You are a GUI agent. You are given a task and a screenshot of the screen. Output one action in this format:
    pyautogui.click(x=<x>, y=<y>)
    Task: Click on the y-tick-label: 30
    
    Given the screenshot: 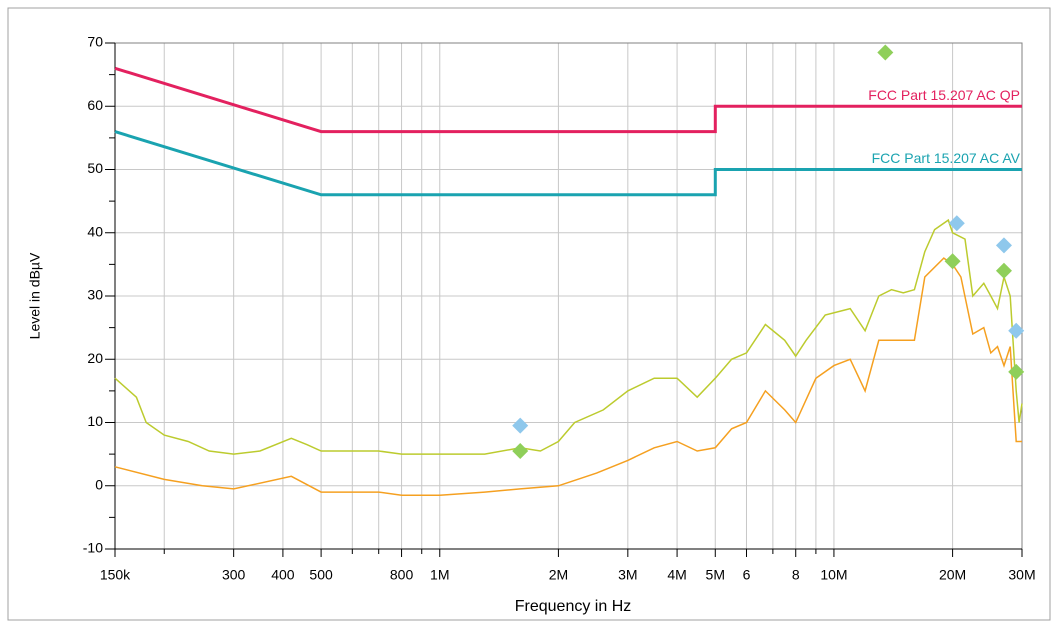 What is the action you would take?
    pyautogui.click(x=95, y=295)
    